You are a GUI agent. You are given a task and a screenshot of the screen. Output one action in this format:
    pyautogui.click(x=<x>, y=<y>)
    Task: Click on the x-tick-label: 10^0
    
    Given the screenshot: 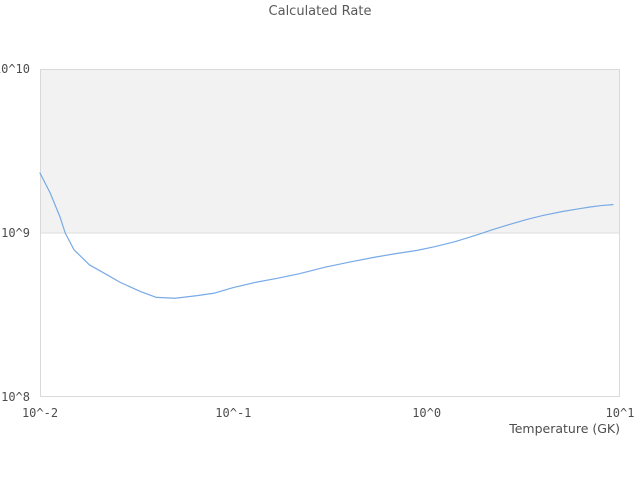 What is the action you would take?
    pyautogui.click(x=427, y=413)
    